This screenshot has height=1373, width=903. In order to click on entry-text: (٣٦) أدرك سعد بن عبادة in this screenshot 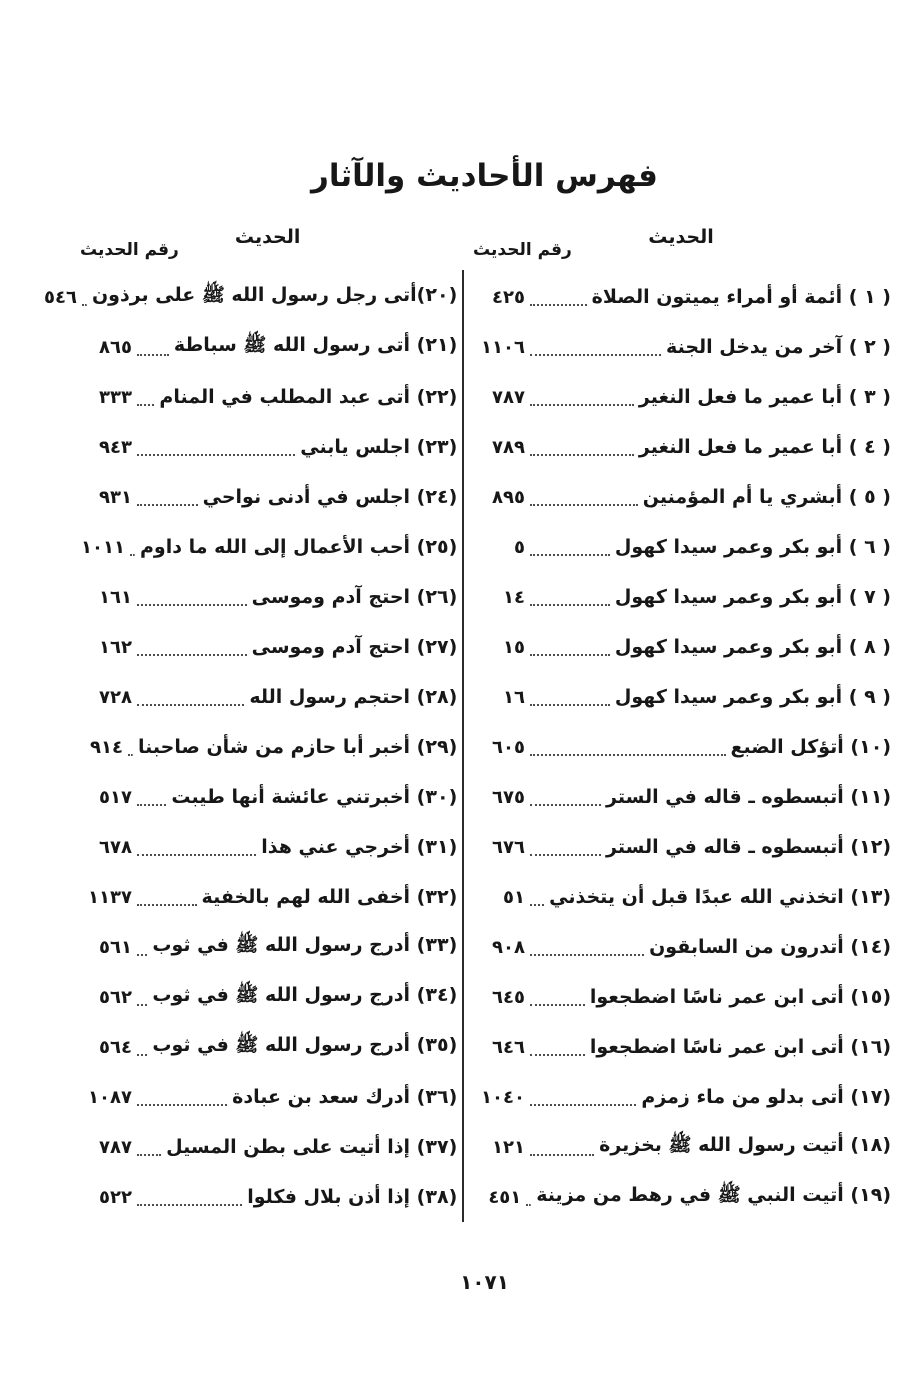, I will do `click(345, 1097)`.